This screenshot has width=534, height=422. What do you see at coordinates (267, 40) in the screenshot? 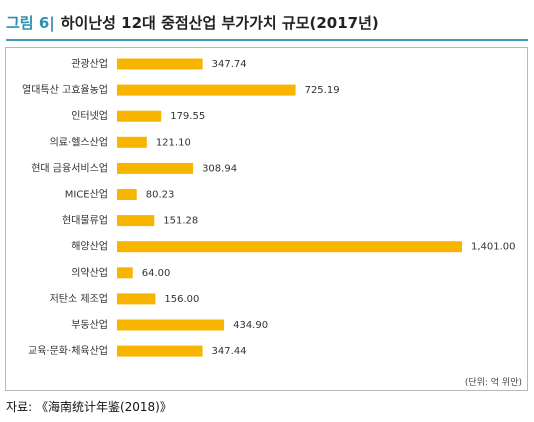
I see `header-rule` at bounding box center [267, 40].